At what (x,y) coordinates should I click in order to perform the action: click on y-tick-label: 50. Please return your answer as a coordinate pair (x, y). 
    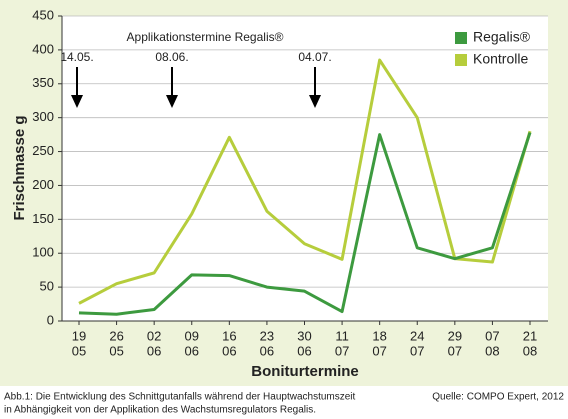
    Looking at the image, I should click on (47, 286).